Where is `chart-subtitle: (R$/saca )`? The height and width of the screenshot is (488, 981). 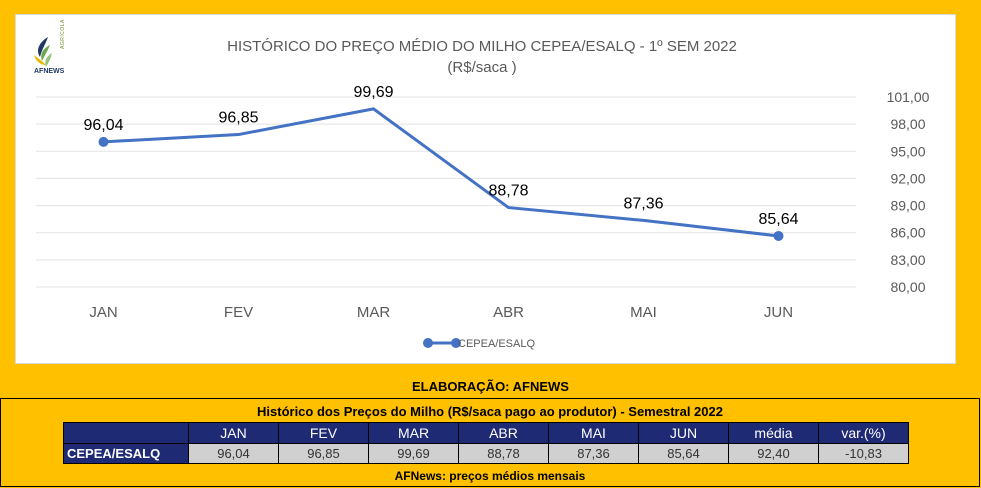 chart-subtitle: (R$/saca ) is located at coordinates (481, 67).